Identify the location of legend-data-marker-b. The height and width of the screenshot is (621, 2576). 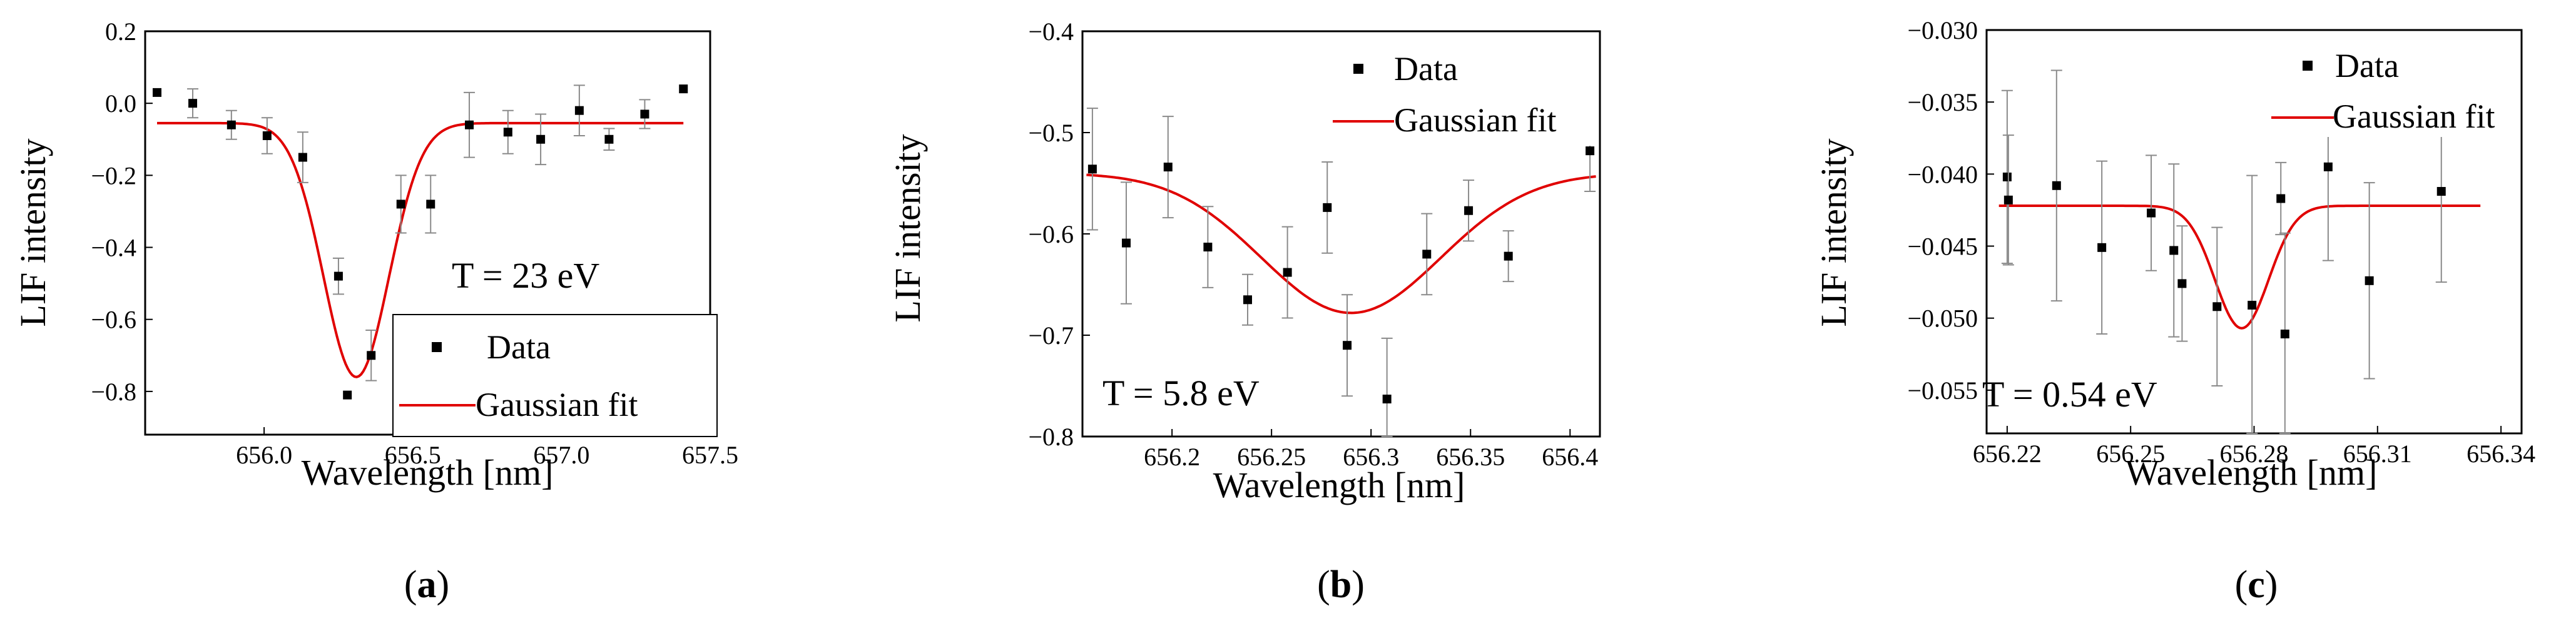
(1358, 69).